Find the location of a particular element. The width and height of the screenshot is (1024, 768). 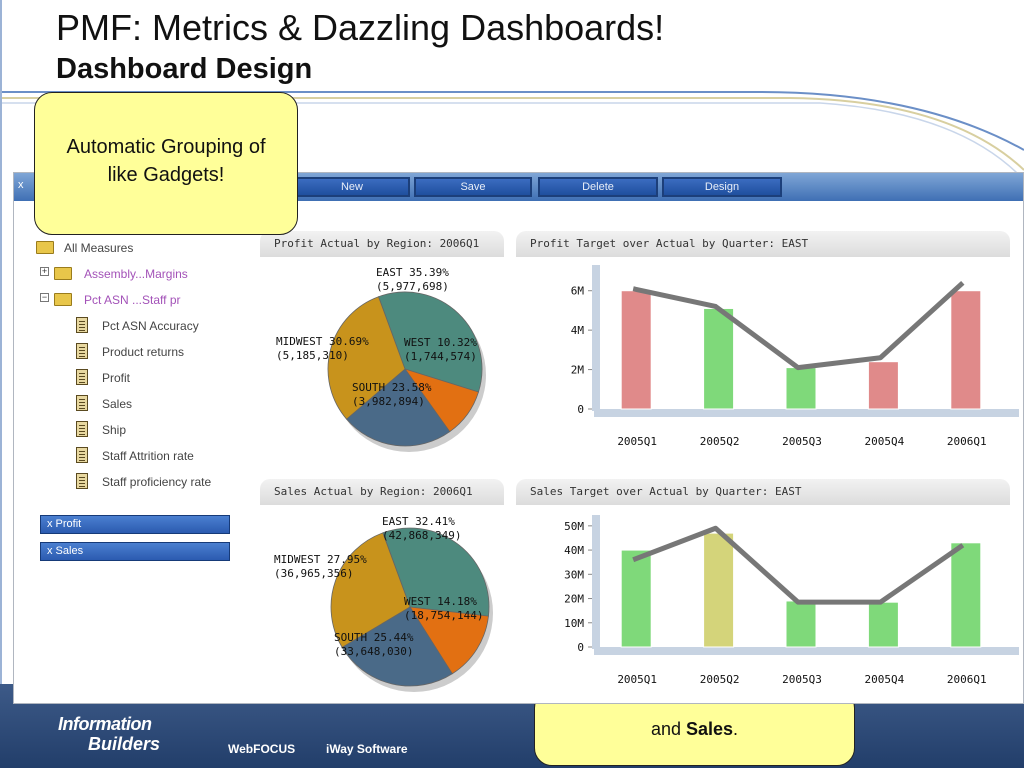

profit-bar-chart: 0 2M 4M 6M 2005Q1 2005Q2 2005Q3 2005Q4 2006Q1 is located at coordinates (795, 356).